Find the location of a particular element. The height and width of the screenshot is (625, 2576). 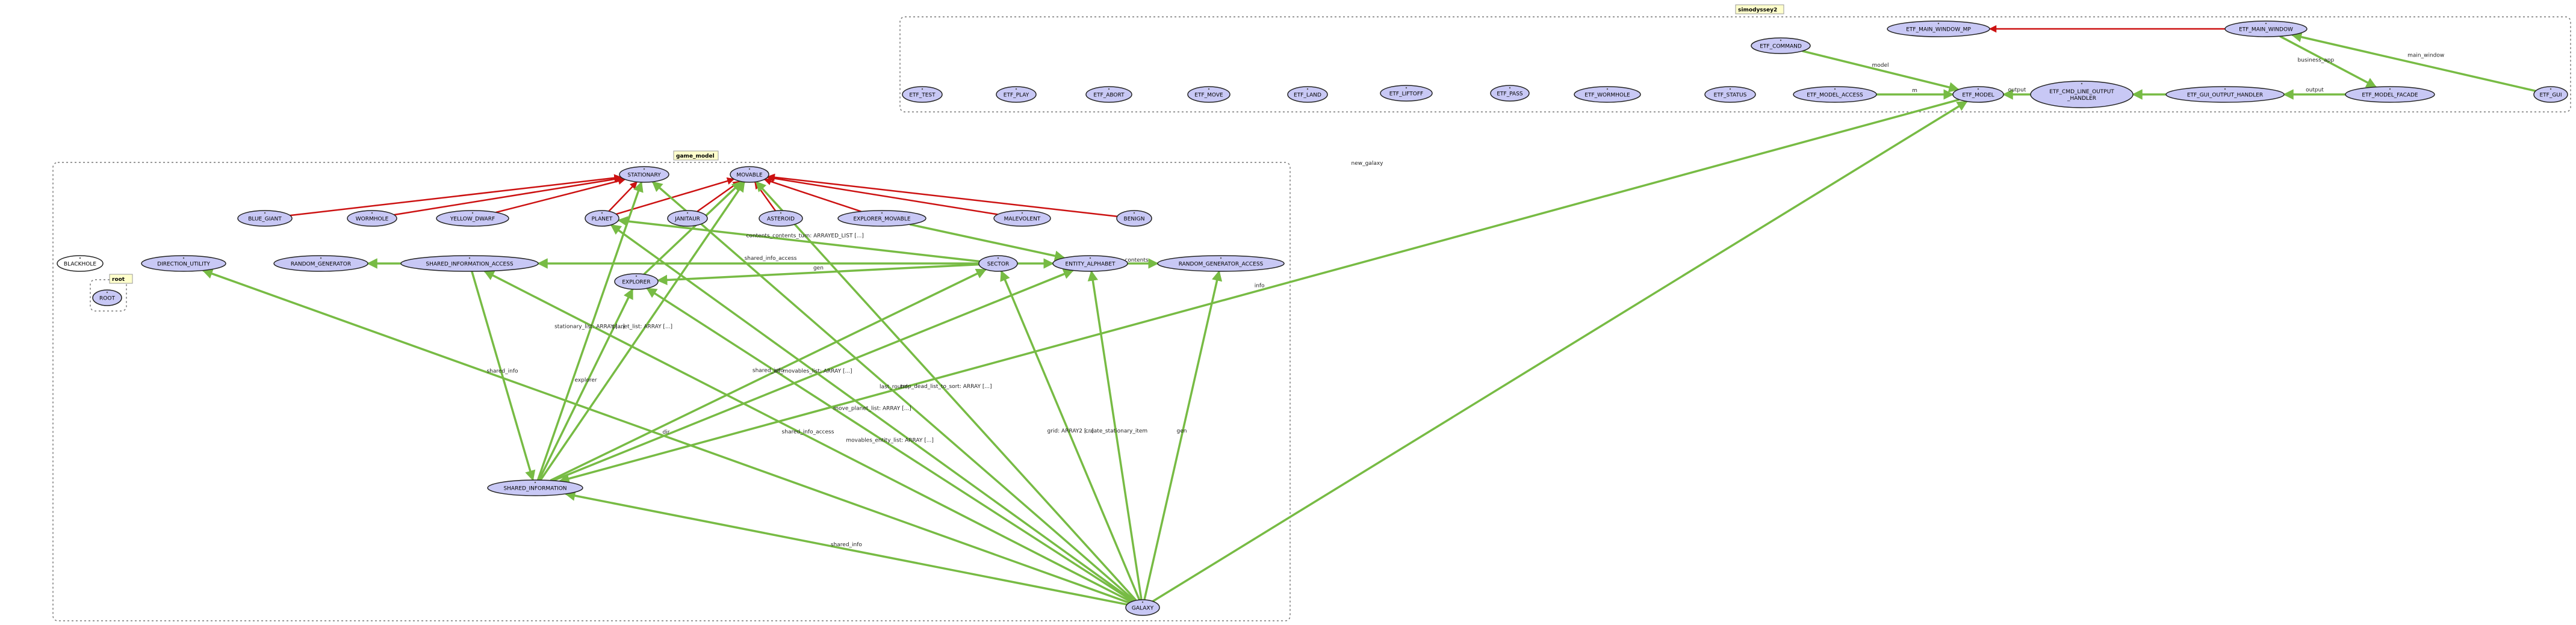

class-node-gui: ETF_GUI is located at coordinates (2550, 94).